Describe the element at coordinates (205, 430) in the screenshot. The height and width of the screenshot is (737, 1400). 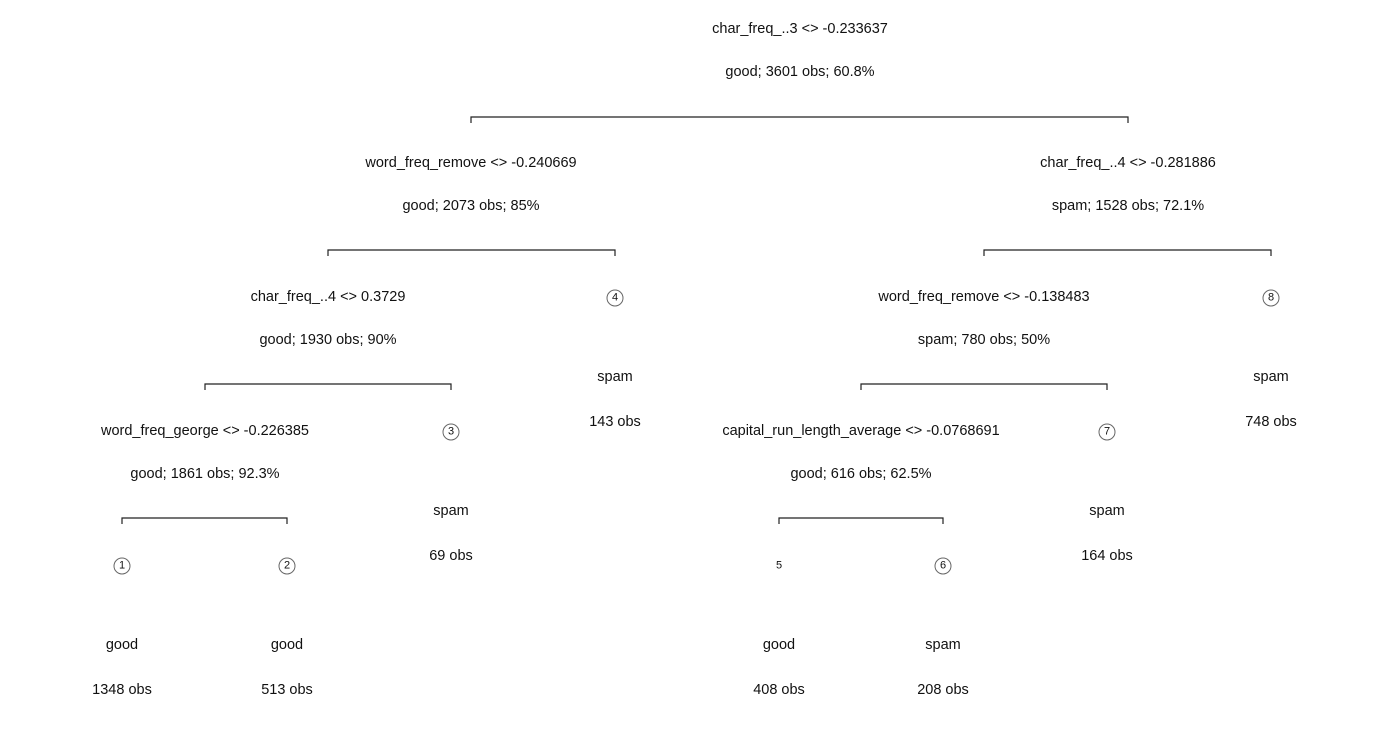
I see `node-split-label: word_freq_george <> -0.226385` at that location.